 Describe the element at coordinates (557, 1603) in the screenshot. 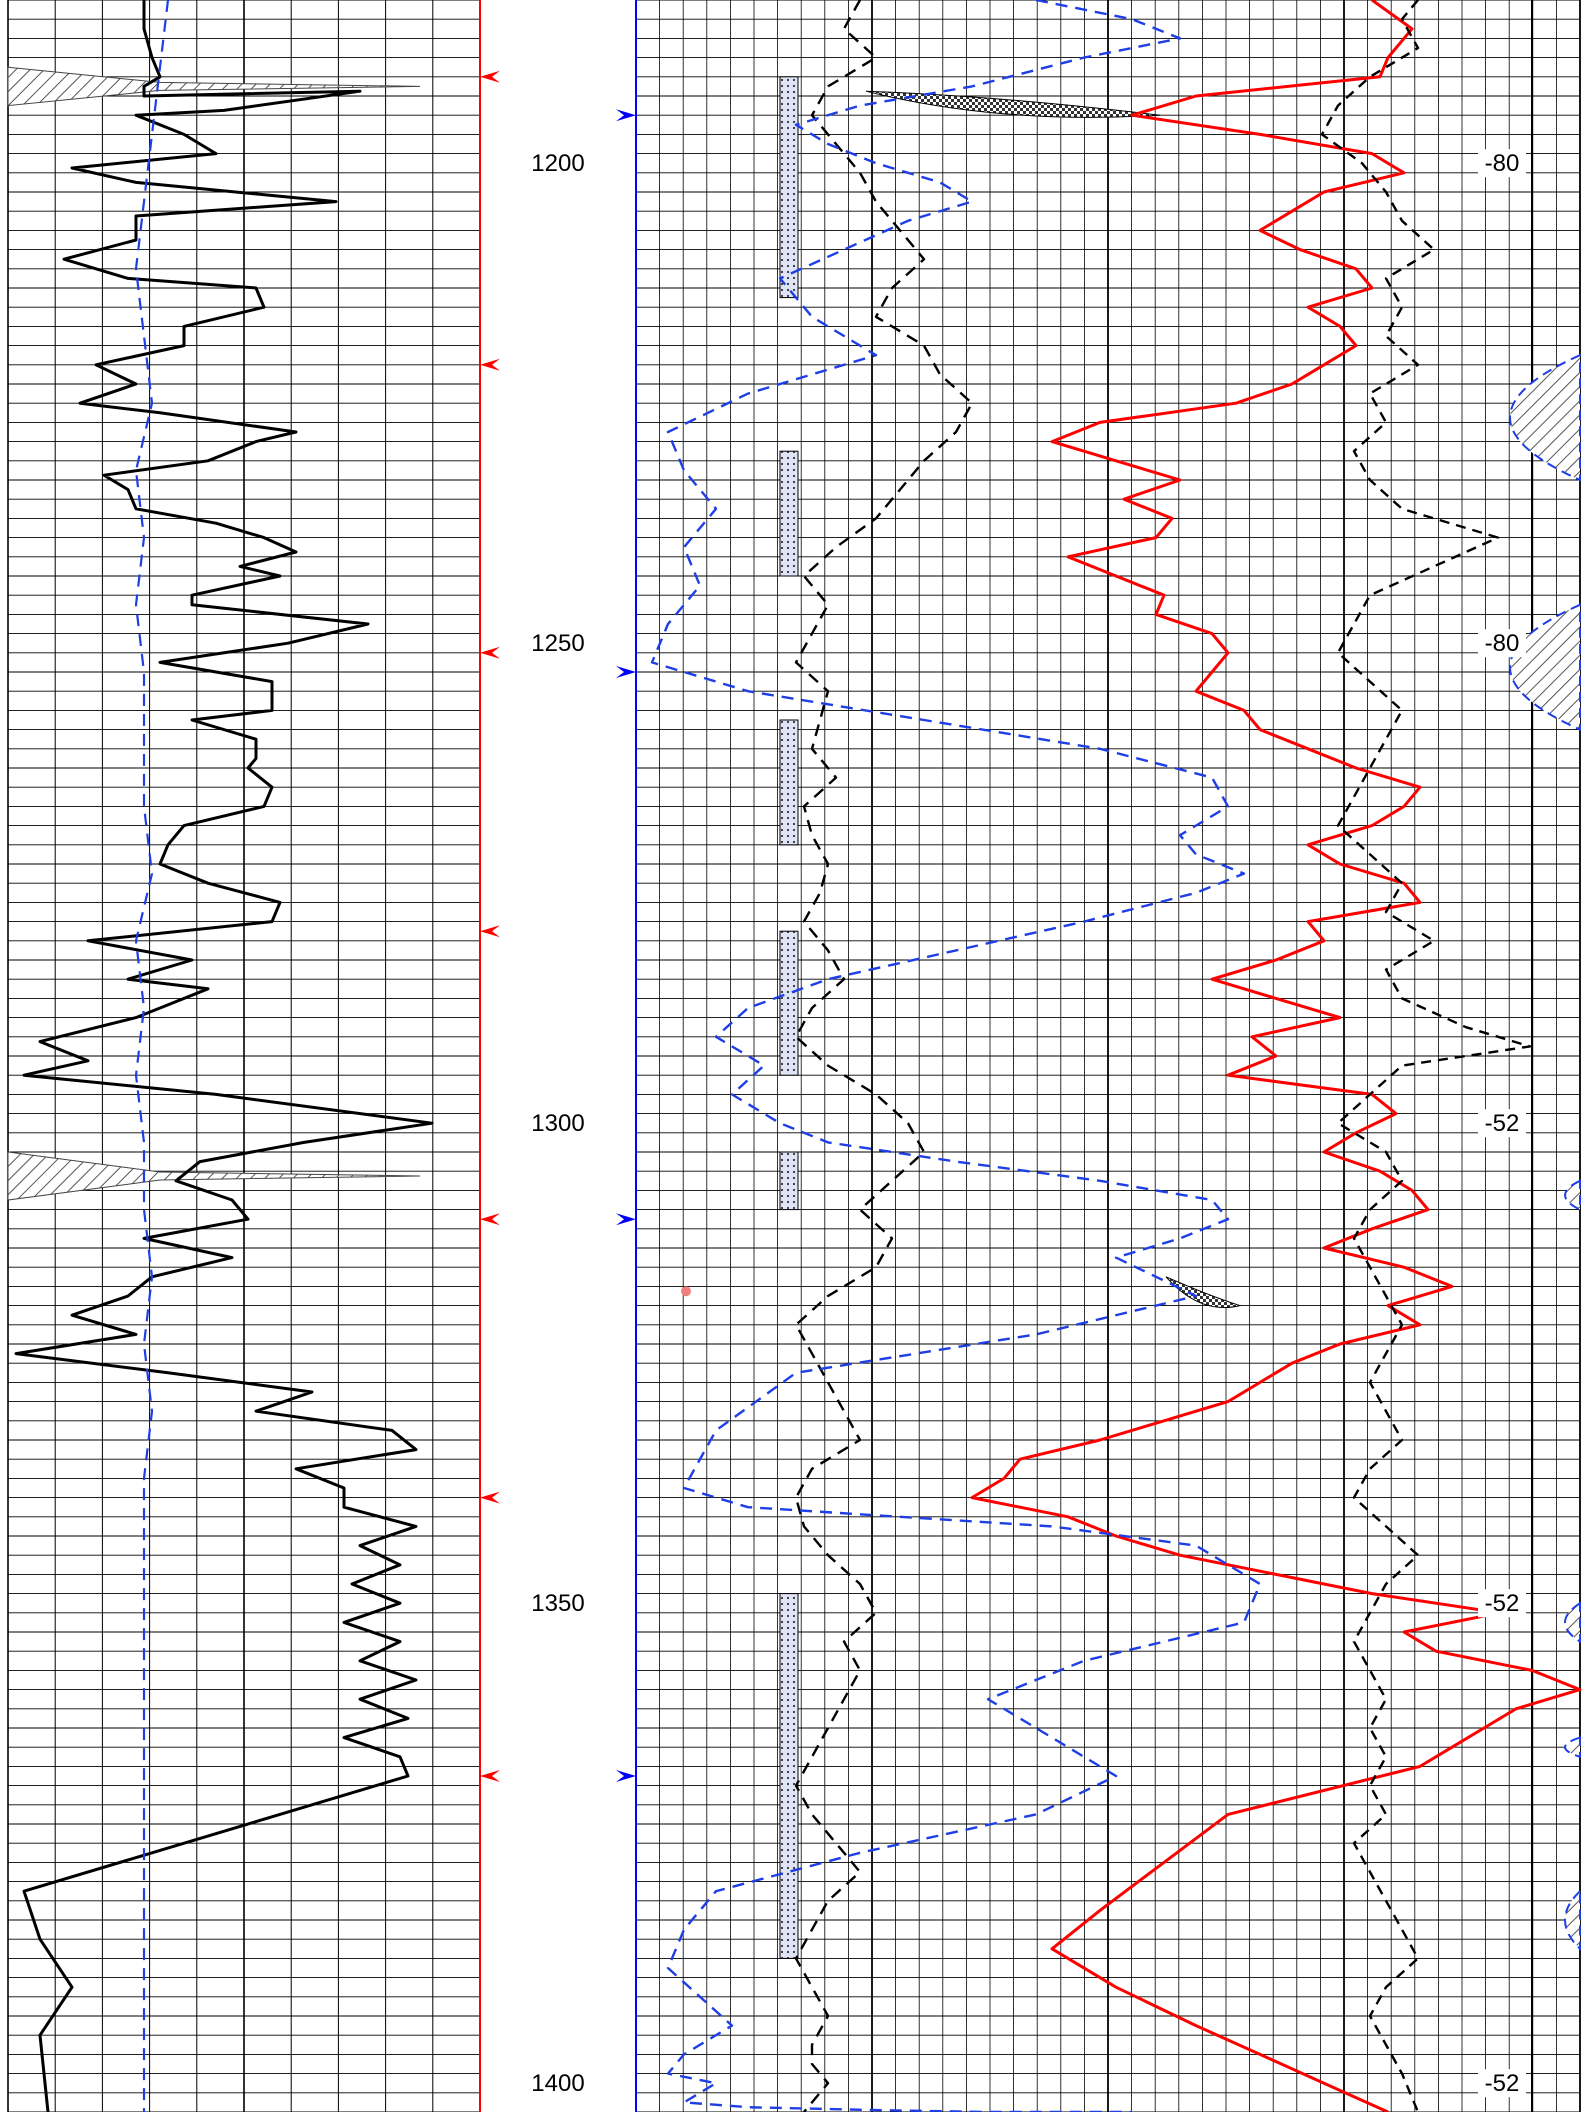

I see `depth-label: 1350` at that location.